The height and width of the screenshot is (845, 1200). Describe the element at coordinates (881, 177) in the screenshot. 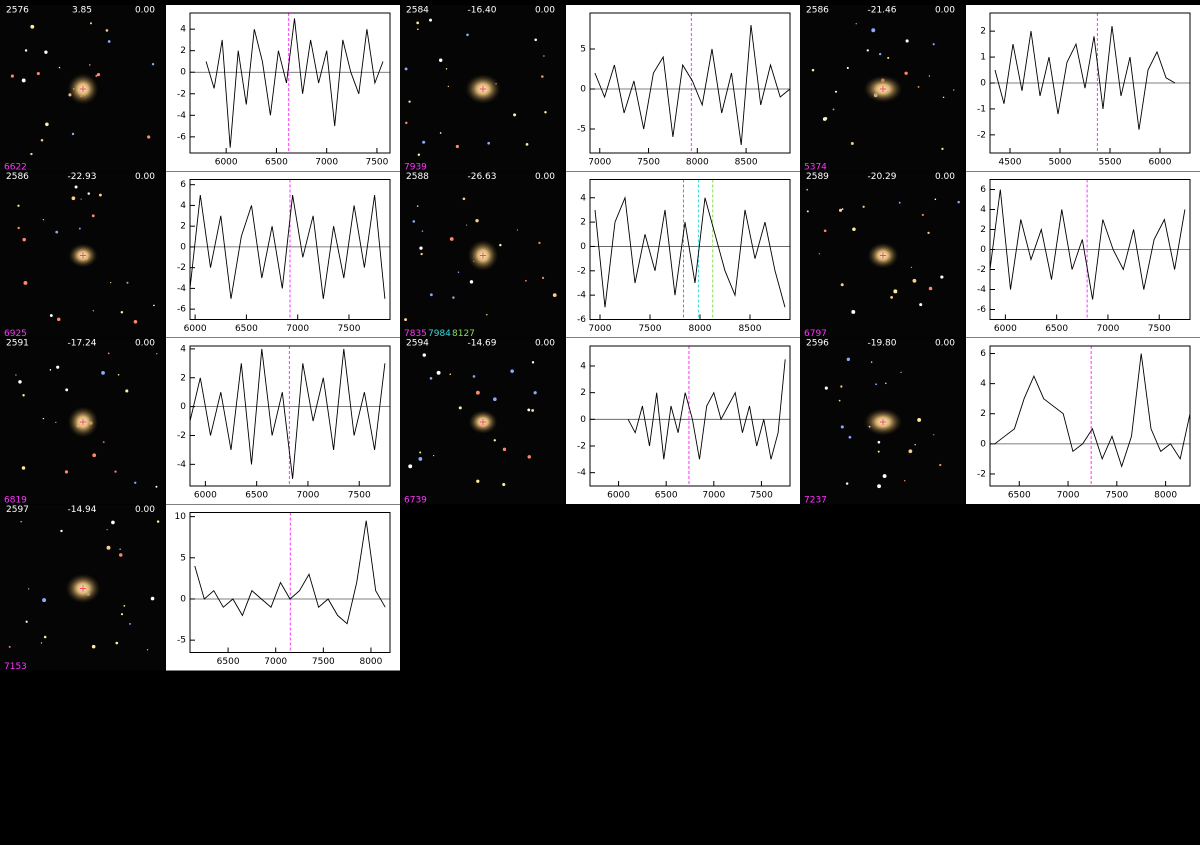

I see `thumb-value: -20.29` at that location.